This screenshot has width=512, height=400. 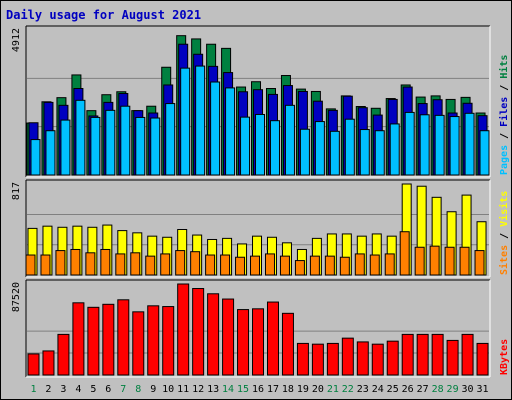 What do you see at coordinates (213, 389) in the screenshot?
I see `x-tick-label-day-13: 13` at bounding box center [213, 389].